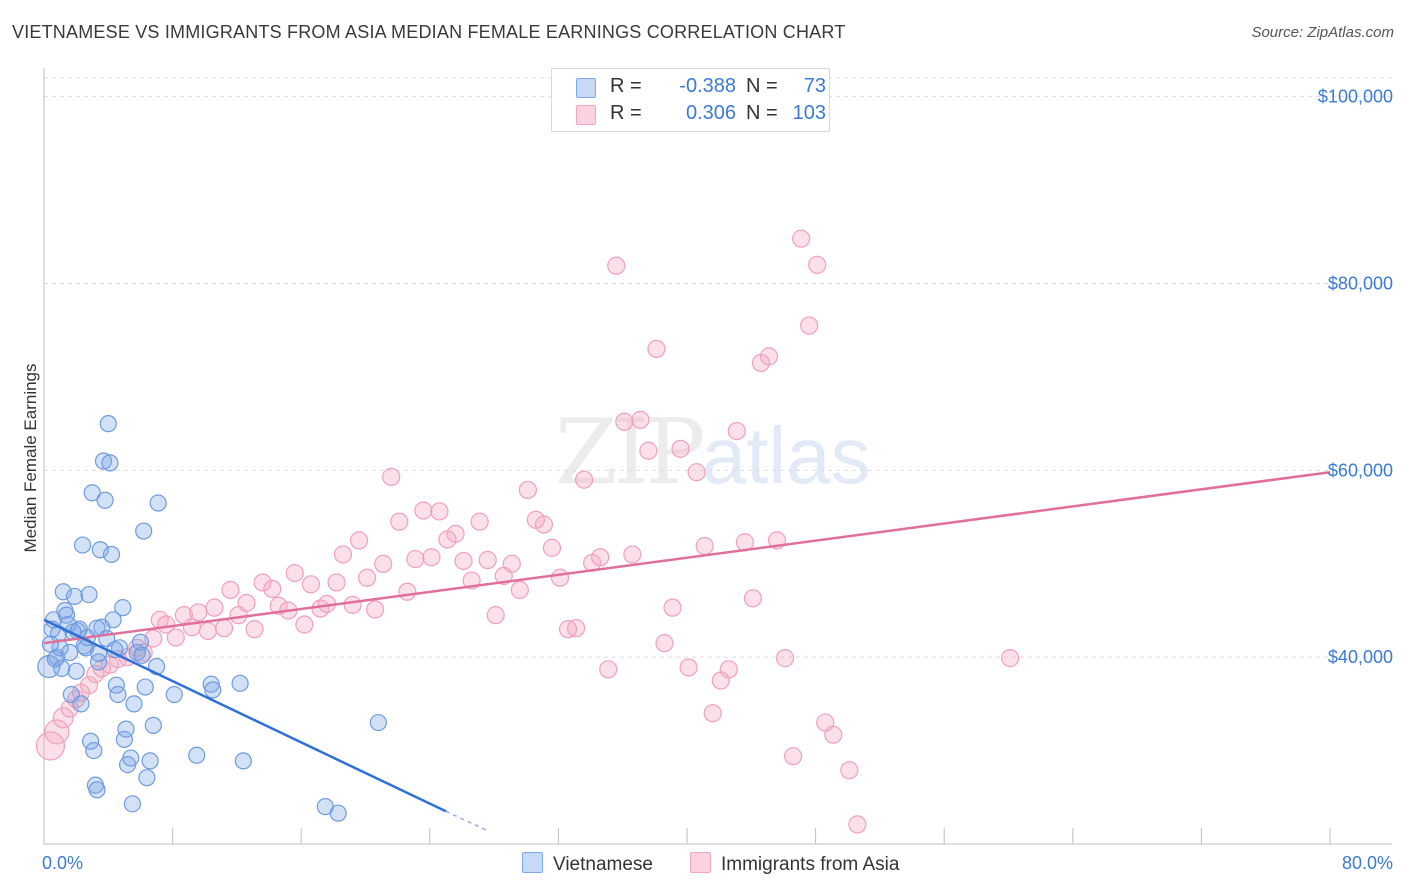 Image resolution: width=1406 pixels, height=892 pixels. I want to click on y-tick-label: $100,000, so click(1355, 97).